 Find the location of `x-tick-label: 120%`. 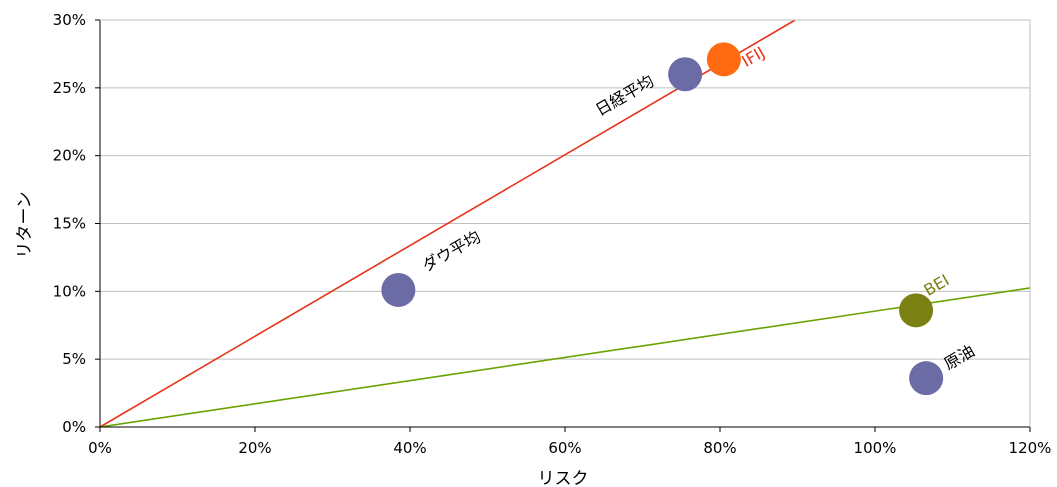

x-tick-label: 120% is located at coordinates (1030, 448).